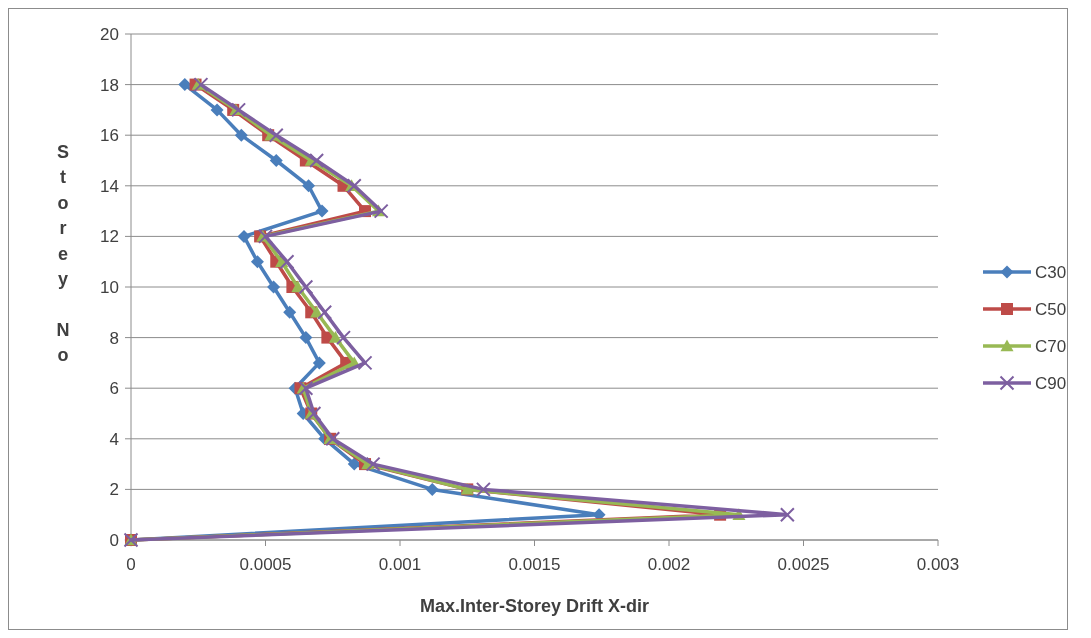  I want to click on y-tick-label: 8, so click(114, 338).